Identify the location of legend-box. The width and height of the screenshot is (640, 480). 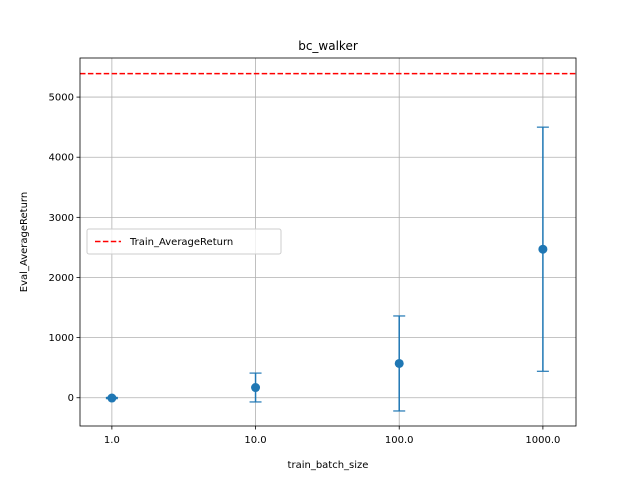
(184, 241).